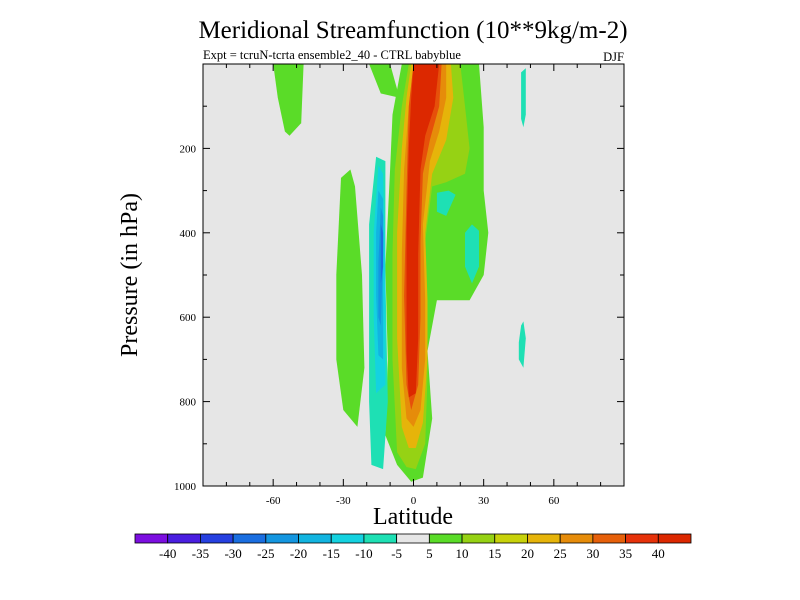  What do you see at coordinates (167, 553) in the screenshot?
I see `colorbar-label: -40` at bounding box center [167, 553].